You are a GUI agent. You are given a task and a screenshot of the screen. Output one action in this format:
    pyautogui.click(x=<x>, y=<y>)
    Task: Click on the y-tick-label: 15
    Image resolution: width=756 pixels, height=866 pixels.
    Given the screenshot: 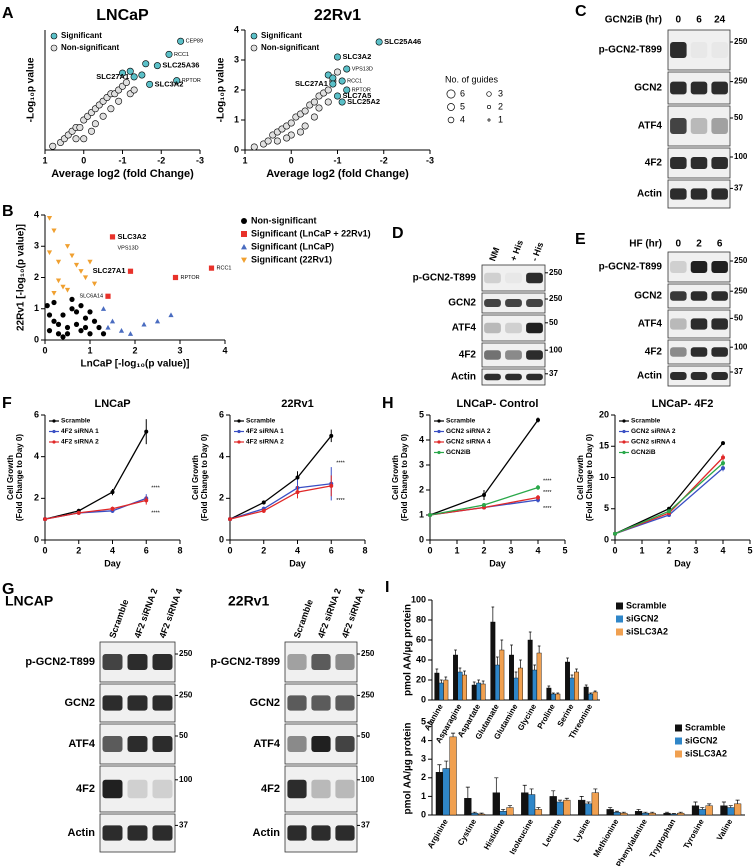 What is the action you would take?
    pyautogui.click(x=604, y=446)
    